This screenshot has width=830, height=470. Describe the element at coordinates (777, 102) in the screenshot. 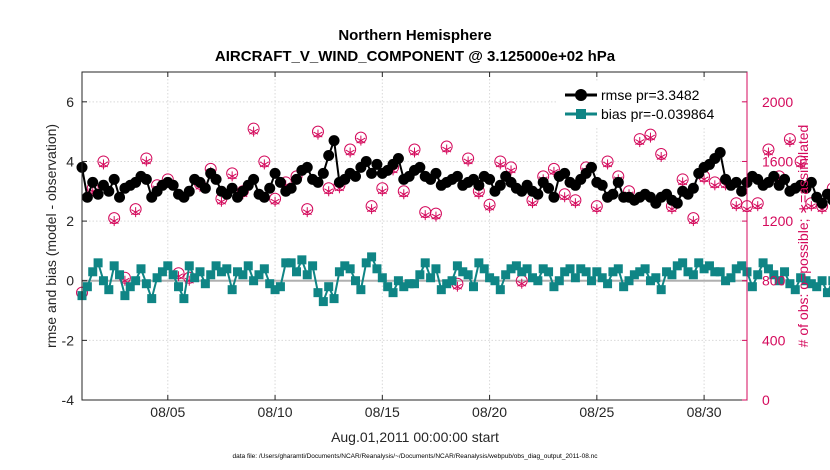

I see `y-tick-label-right: 2000` at that location.